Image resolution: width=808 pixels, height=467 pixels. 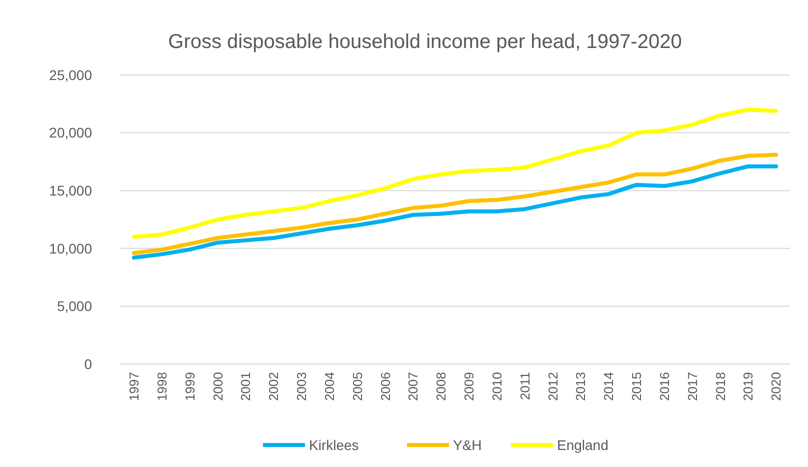 What do you see at coordinates (302, 386) in the screenshot?
I see `x-tick-label: 2003` at bounding box center [302, 386].